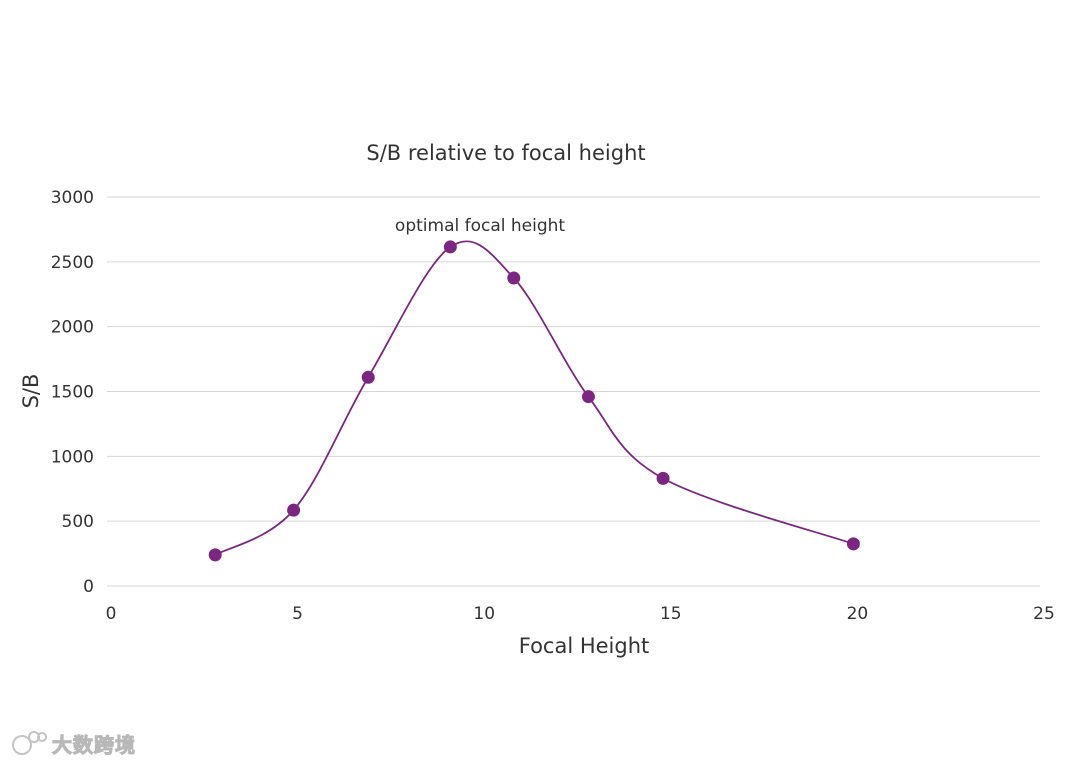 This screenshot has width=1080, height=763. Describe the element at coordinates (94, 744) in the screenshot. I see `watermark-text: 大数跨境` at that location.